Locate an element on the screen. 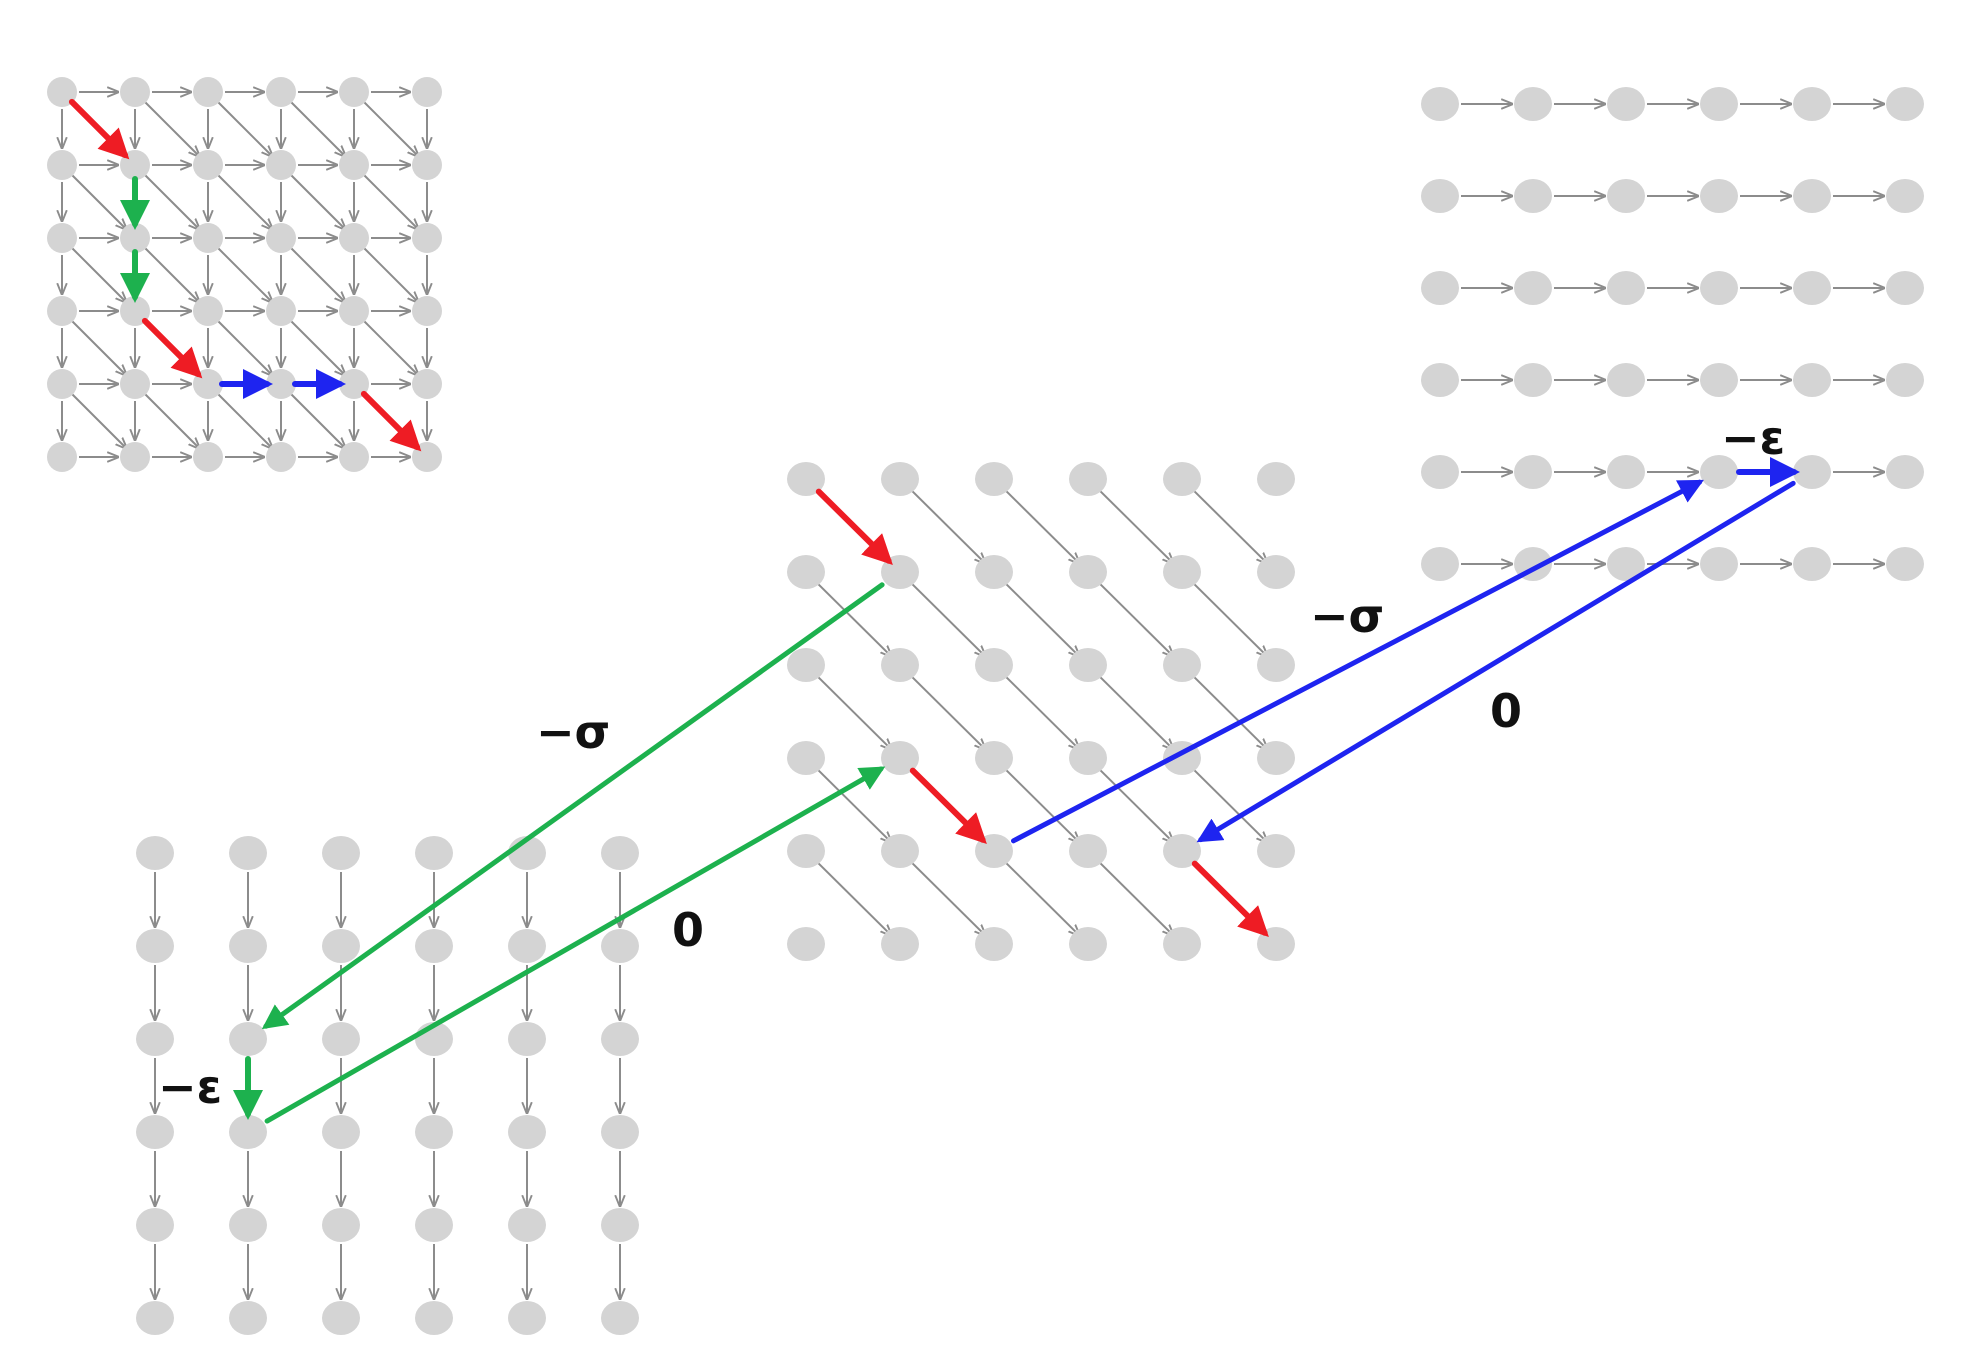  deletion-open-arrow is located at coordinates (1357, 661).